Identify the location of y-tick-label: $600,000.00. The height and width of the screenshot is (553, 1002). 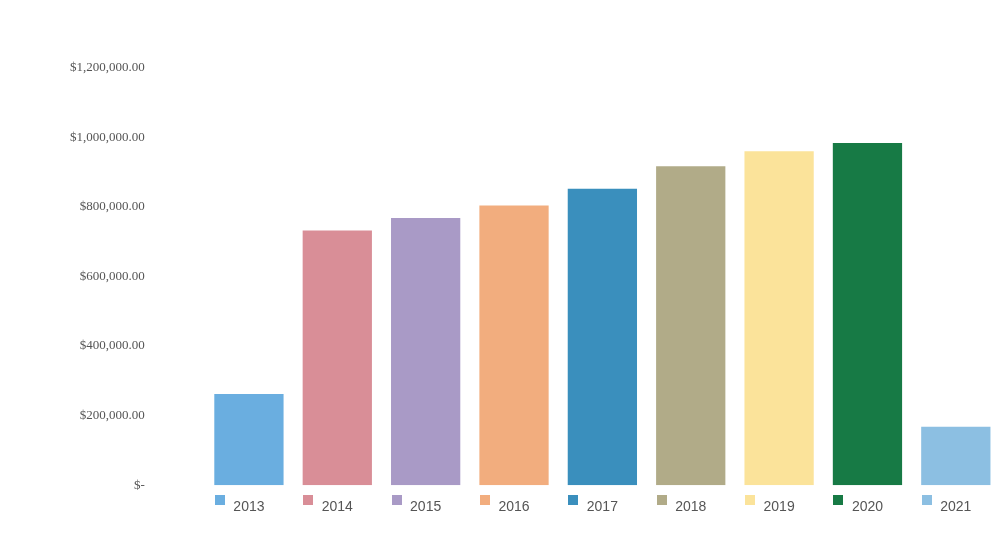
(112, 275).